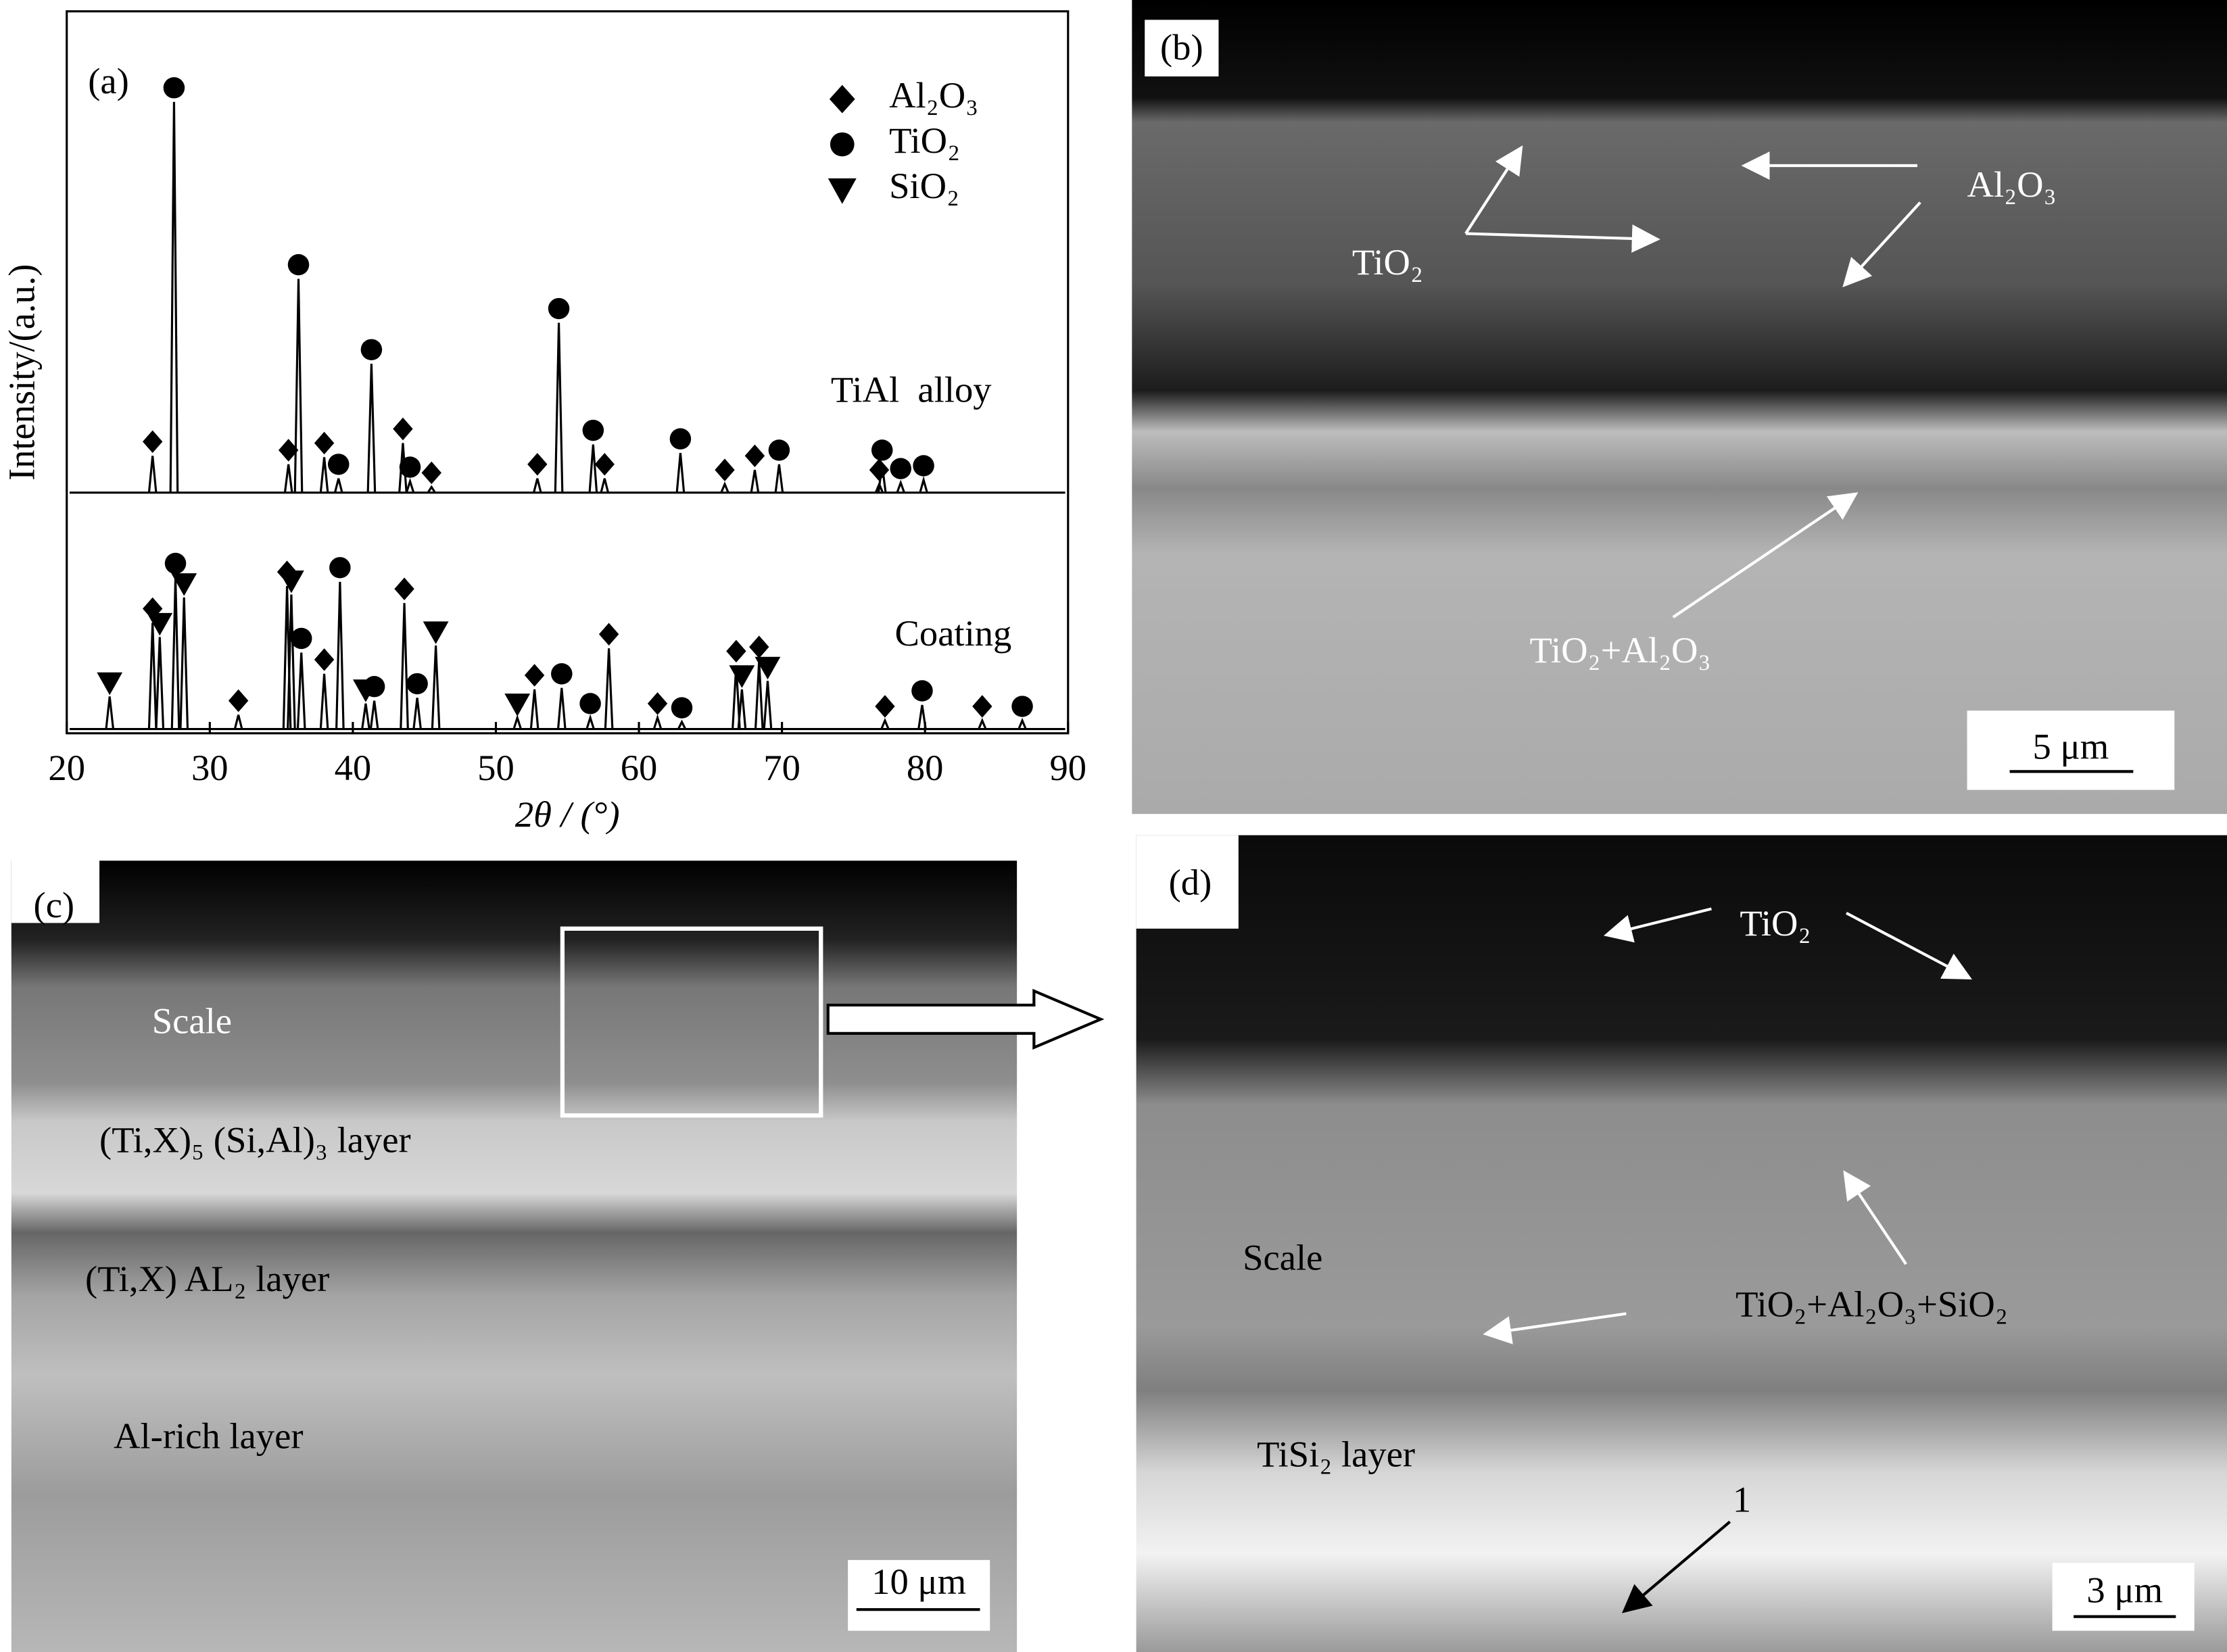 This screenshot has width=2227, height=1652. Describe the element at coordinates (2071, 746) in the screenshot. I see `scale-bar-label: 5 μm` at that location.